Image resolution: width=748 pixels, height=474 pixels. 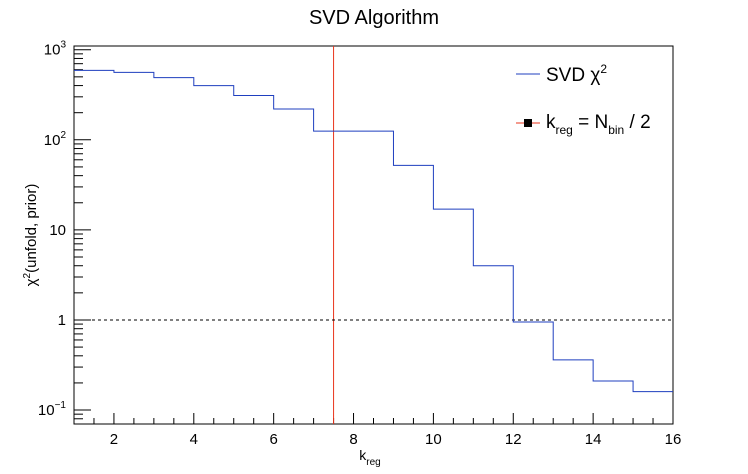 What do you see at coordinates (114, 439) in the screenshot?
I see `x-tick-label: 2` at bounding box center [114, 439].